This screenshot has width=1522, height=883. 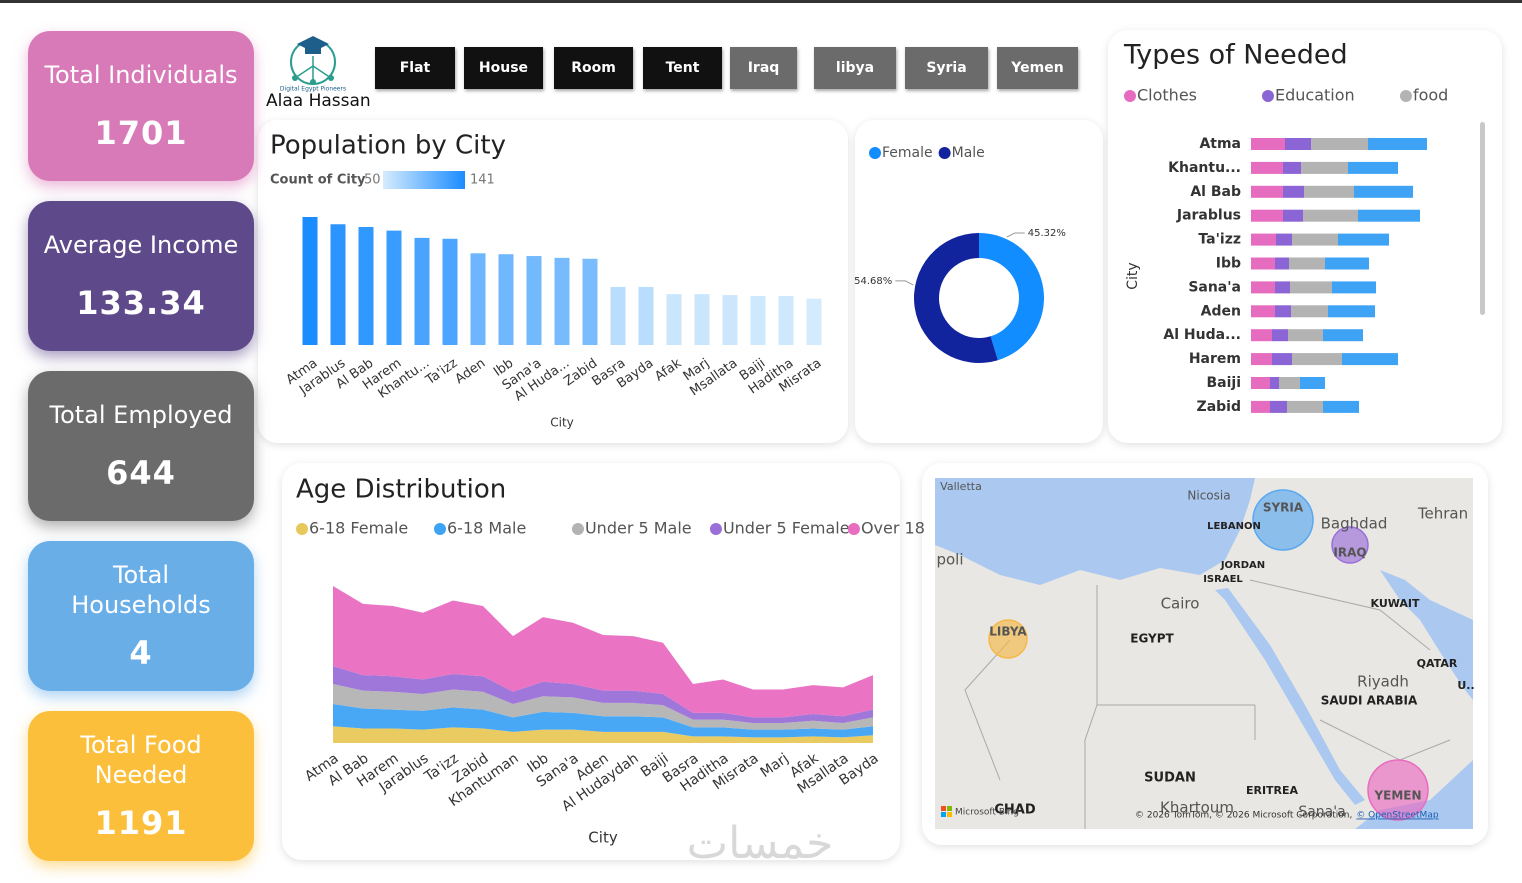 I want to click on legend-title: Count of City, so click(x=318, y=180).